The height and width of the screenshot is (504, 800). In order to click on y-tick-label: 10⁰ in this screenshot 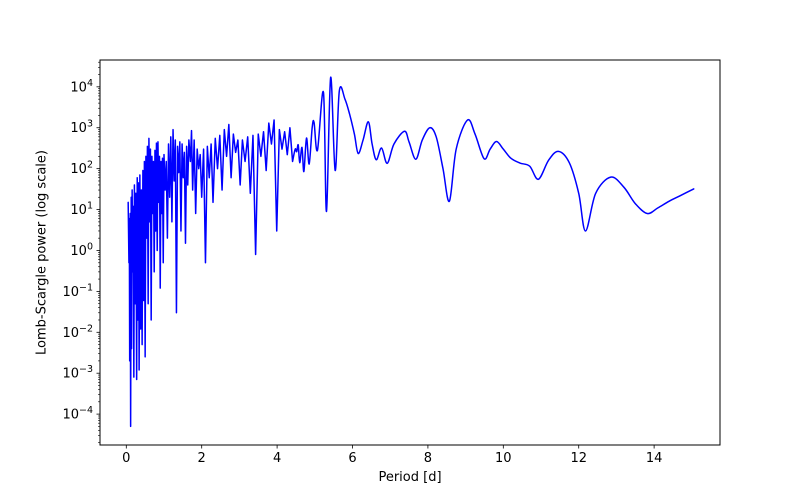, I will do `click(81, 250)`.